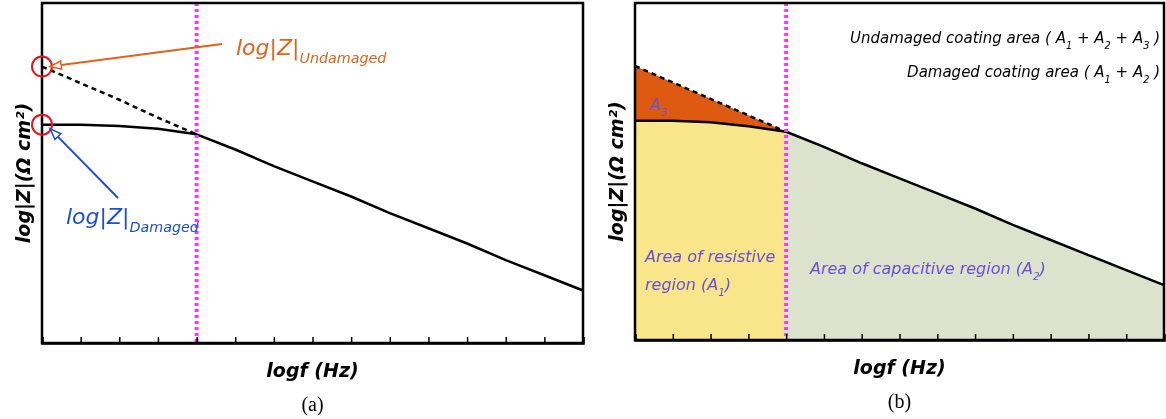 Image resolution: width=1166 pixels, height=419 pixels. I want to click on text: (a), so click(312, 404).